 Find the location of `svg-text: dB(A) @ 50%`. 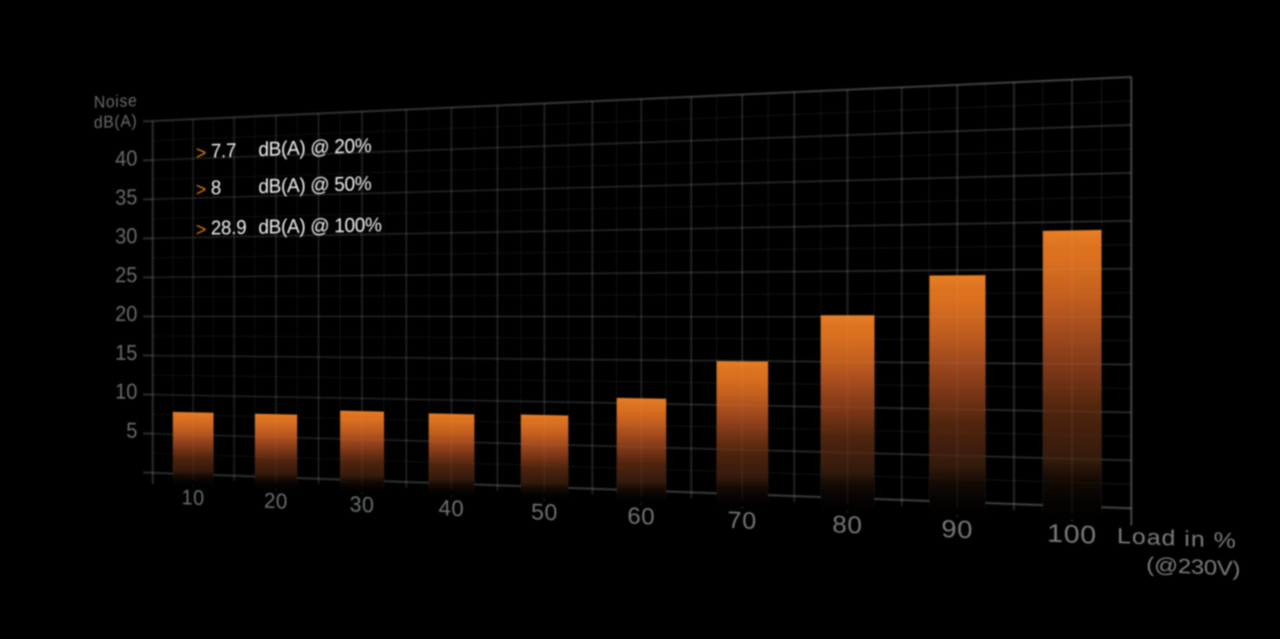

svg-text: dB(A) @ 50% is located at coordinates (314, 186).